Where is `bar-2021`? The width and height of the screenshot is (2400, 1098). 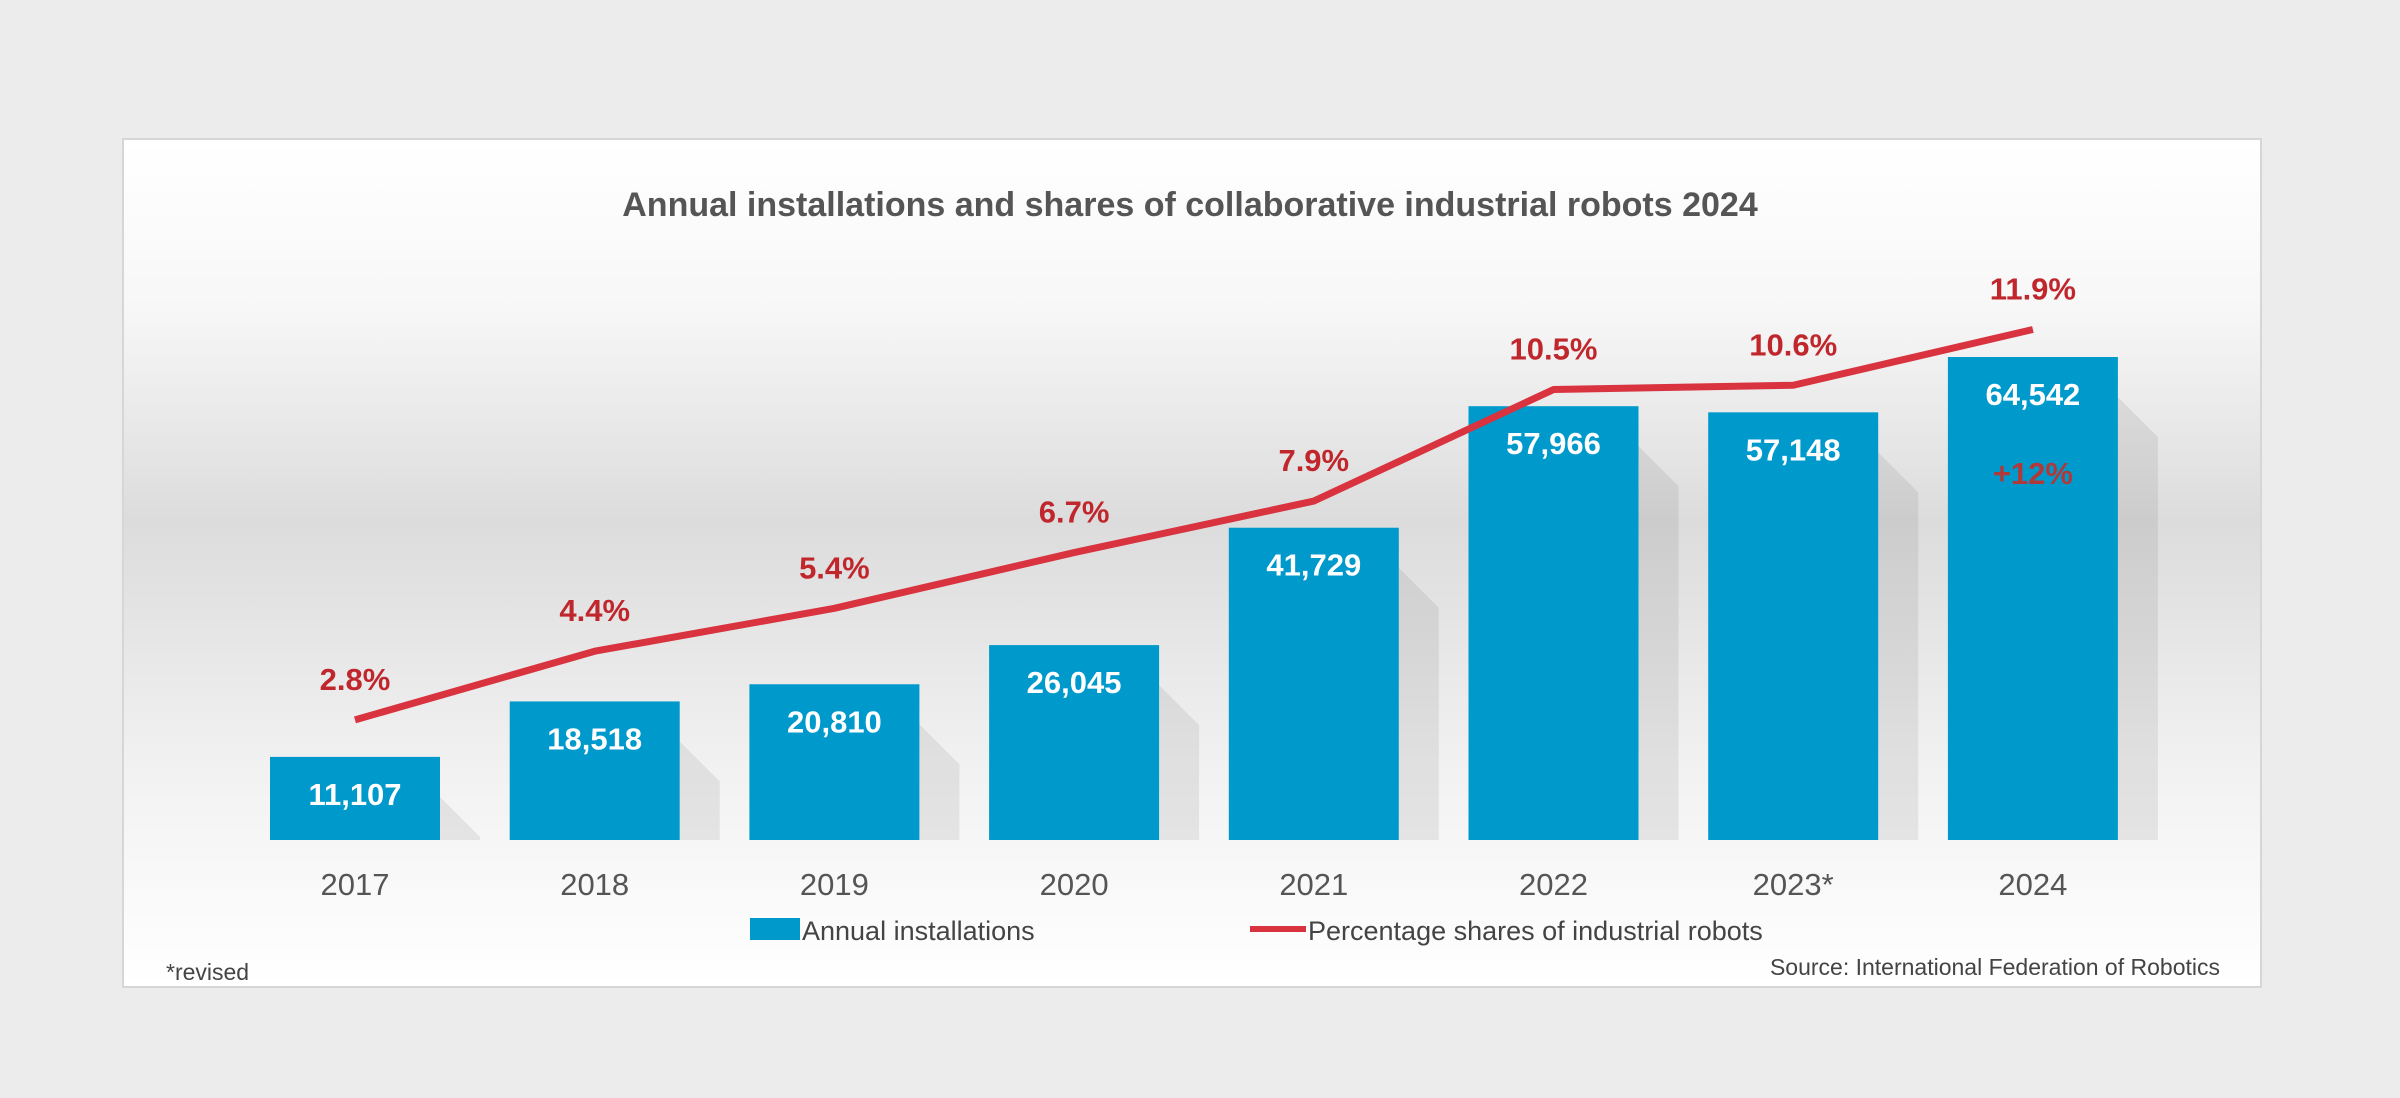
bar-2021 is located at coordinates (1313, 683).